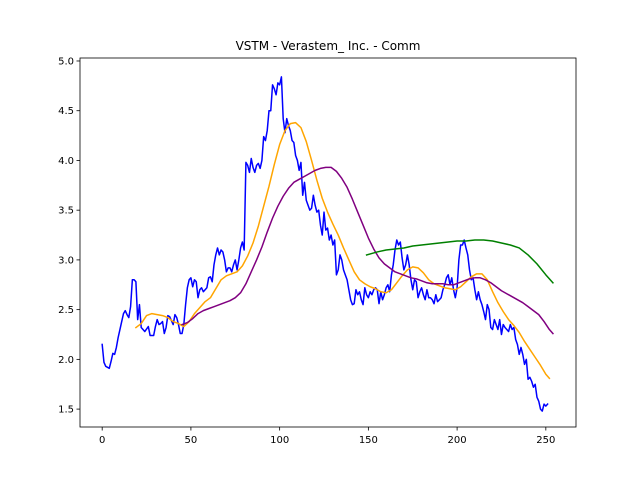  I want to click on x-tick-label: 250, so click(545, 440).